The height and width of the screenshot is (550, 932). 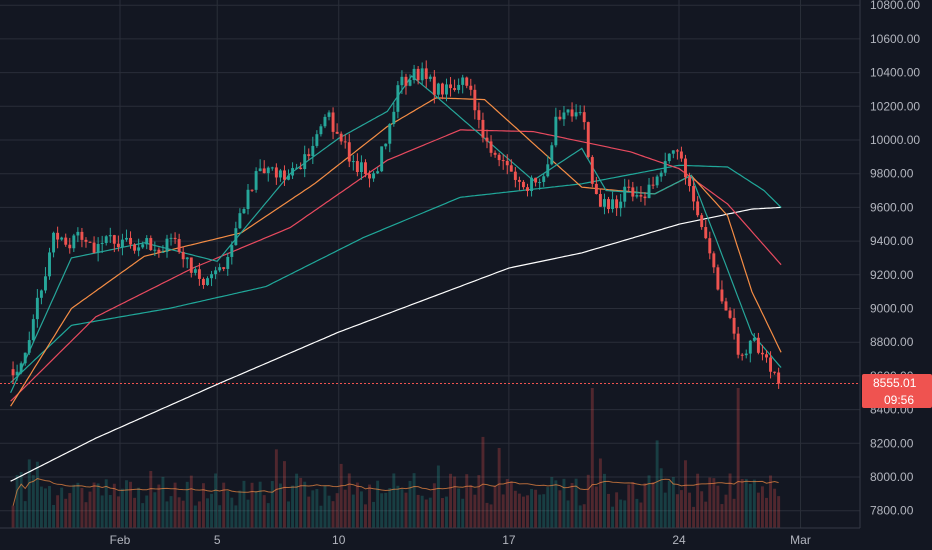 I want to click on time-tick-label: Feb, so click(x=120, y=540).